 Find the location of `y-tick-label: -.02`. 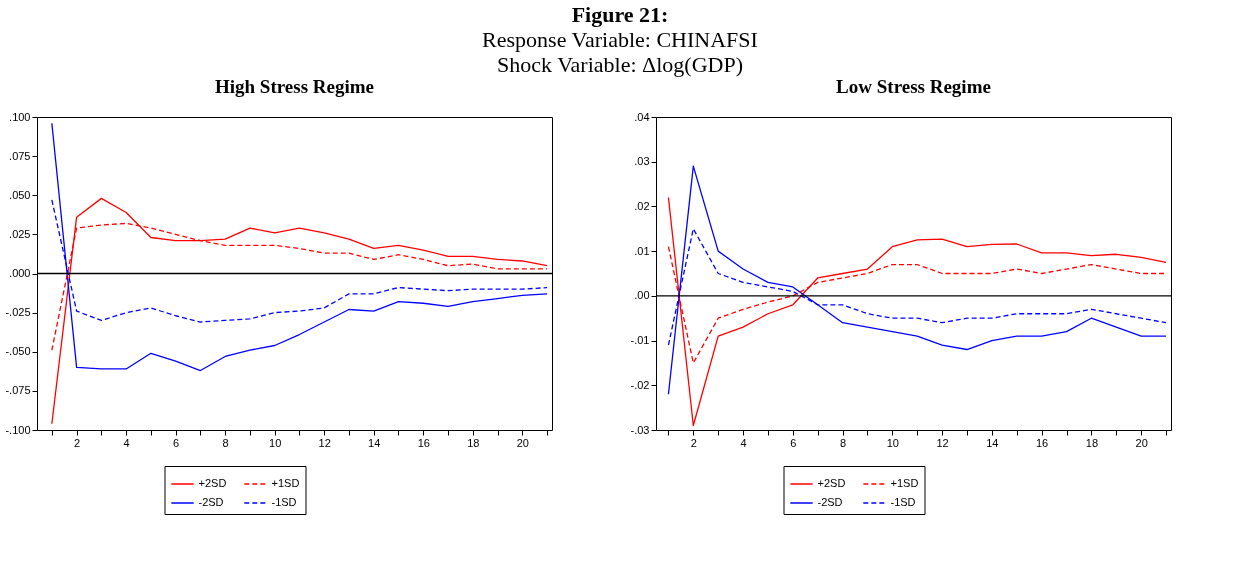

y-tick-label: -.02 is located at coordinates (640, 384).